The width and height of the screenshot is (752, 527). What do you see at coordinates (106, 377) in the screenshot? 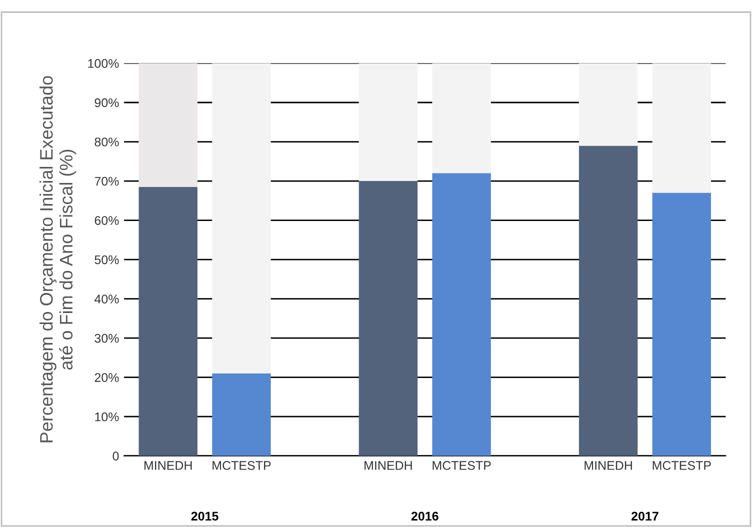
I see `y-tick-label: 20%` at bounding box center [106, 377].